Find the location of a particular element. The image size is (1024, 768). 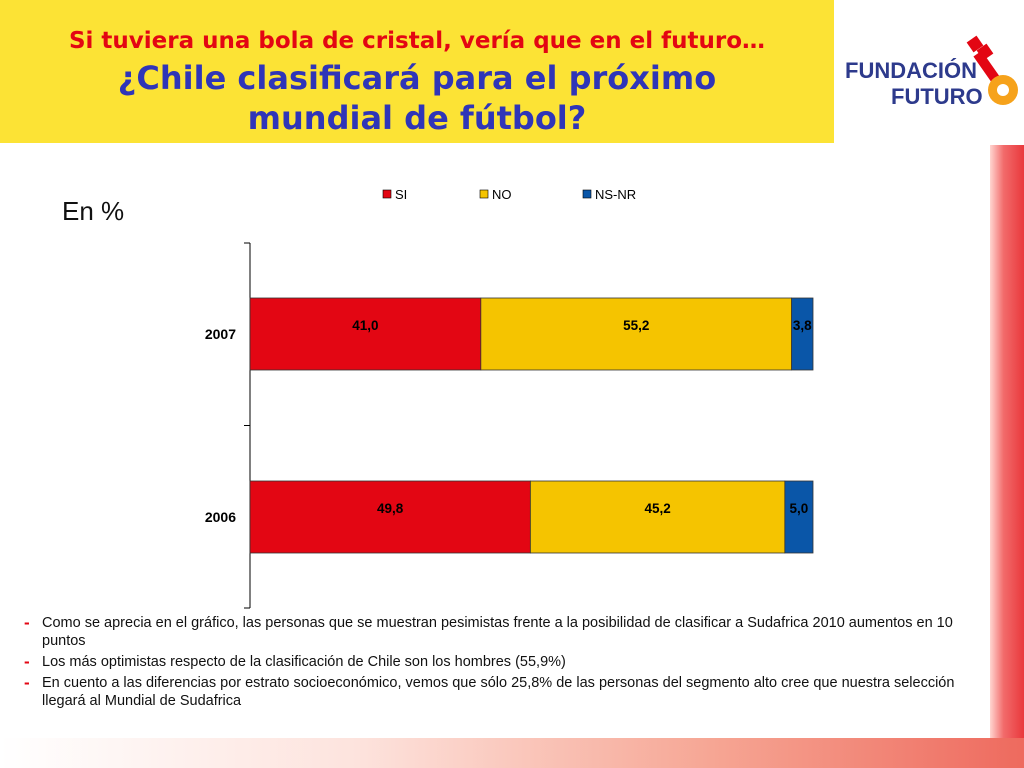

title-line-2a: ¿Chile clasificará para el próximo is located at coordinates (417, 78).